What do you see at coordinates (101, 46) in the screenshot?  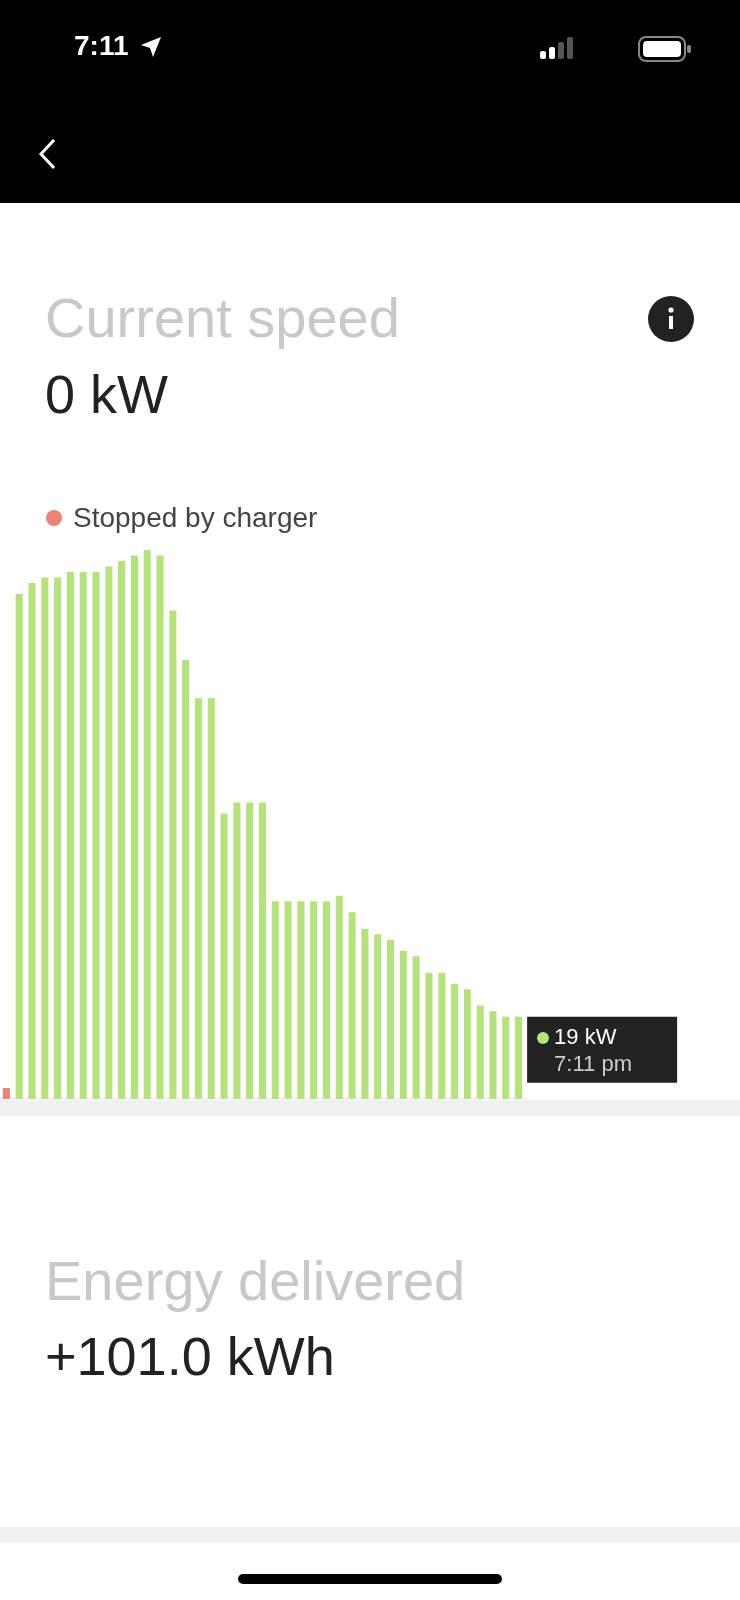 I see `text: 7:11` at bounding box center [101, 46].